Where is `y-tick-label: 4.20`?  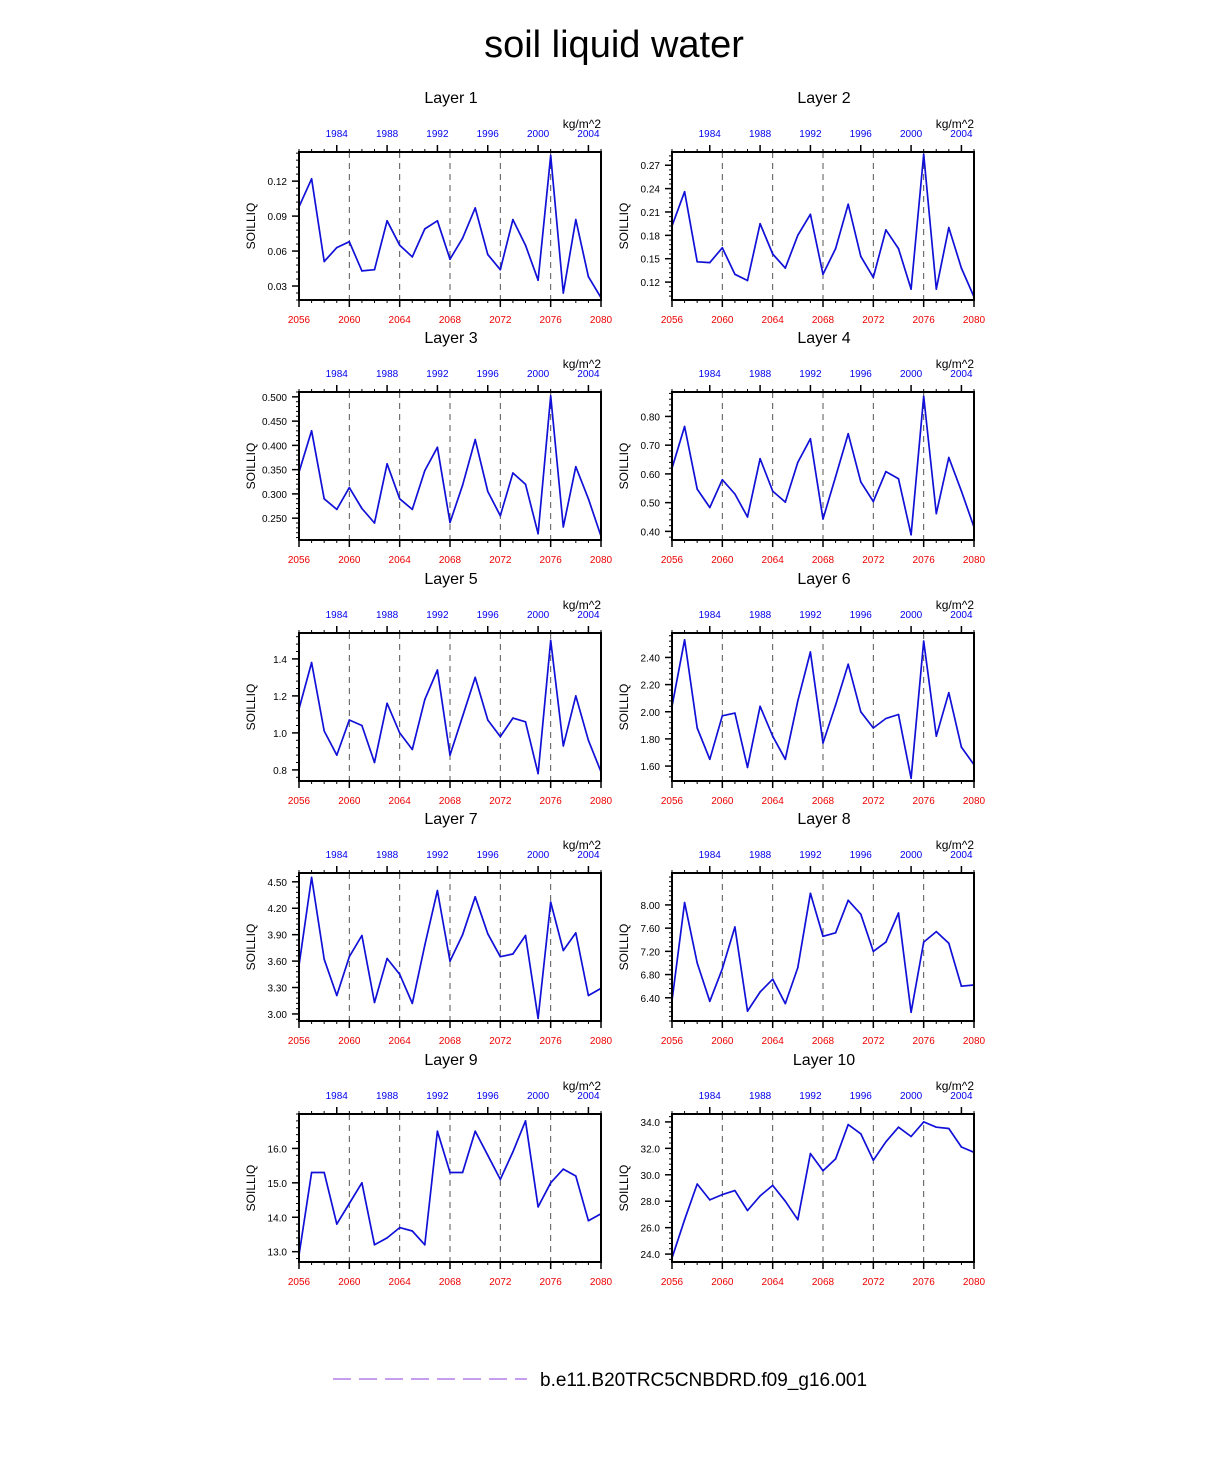
y-tick-label: 4.20 is located at coordinates (278, 909).